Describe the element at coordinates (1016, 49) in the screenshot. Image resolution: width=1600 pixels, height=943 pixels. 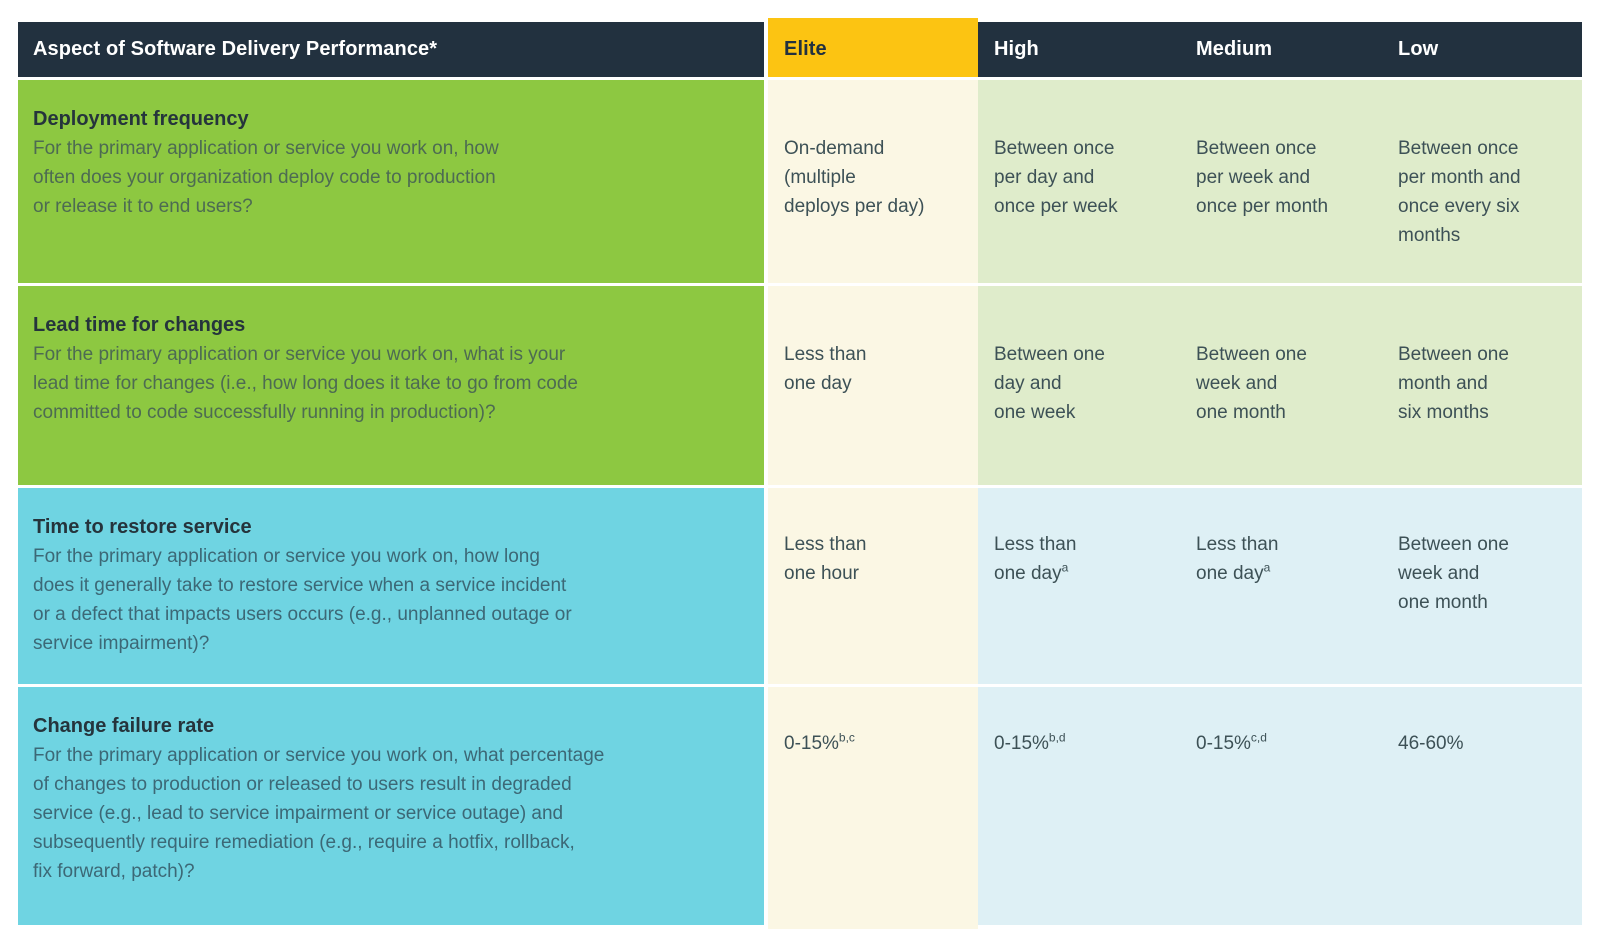
I see `header-high-label: High` at that location.